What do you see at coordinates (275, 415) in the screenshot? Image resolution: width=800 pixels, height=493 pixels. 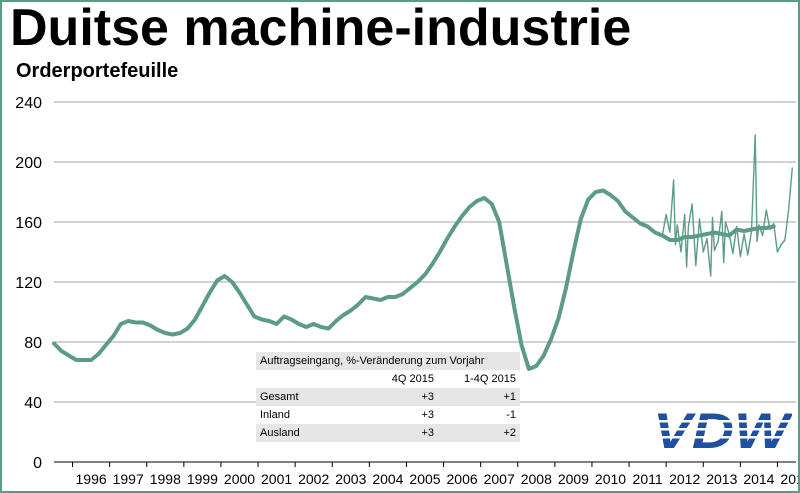 I see `table-row-label: Inland` at bounding box center [275, 415].